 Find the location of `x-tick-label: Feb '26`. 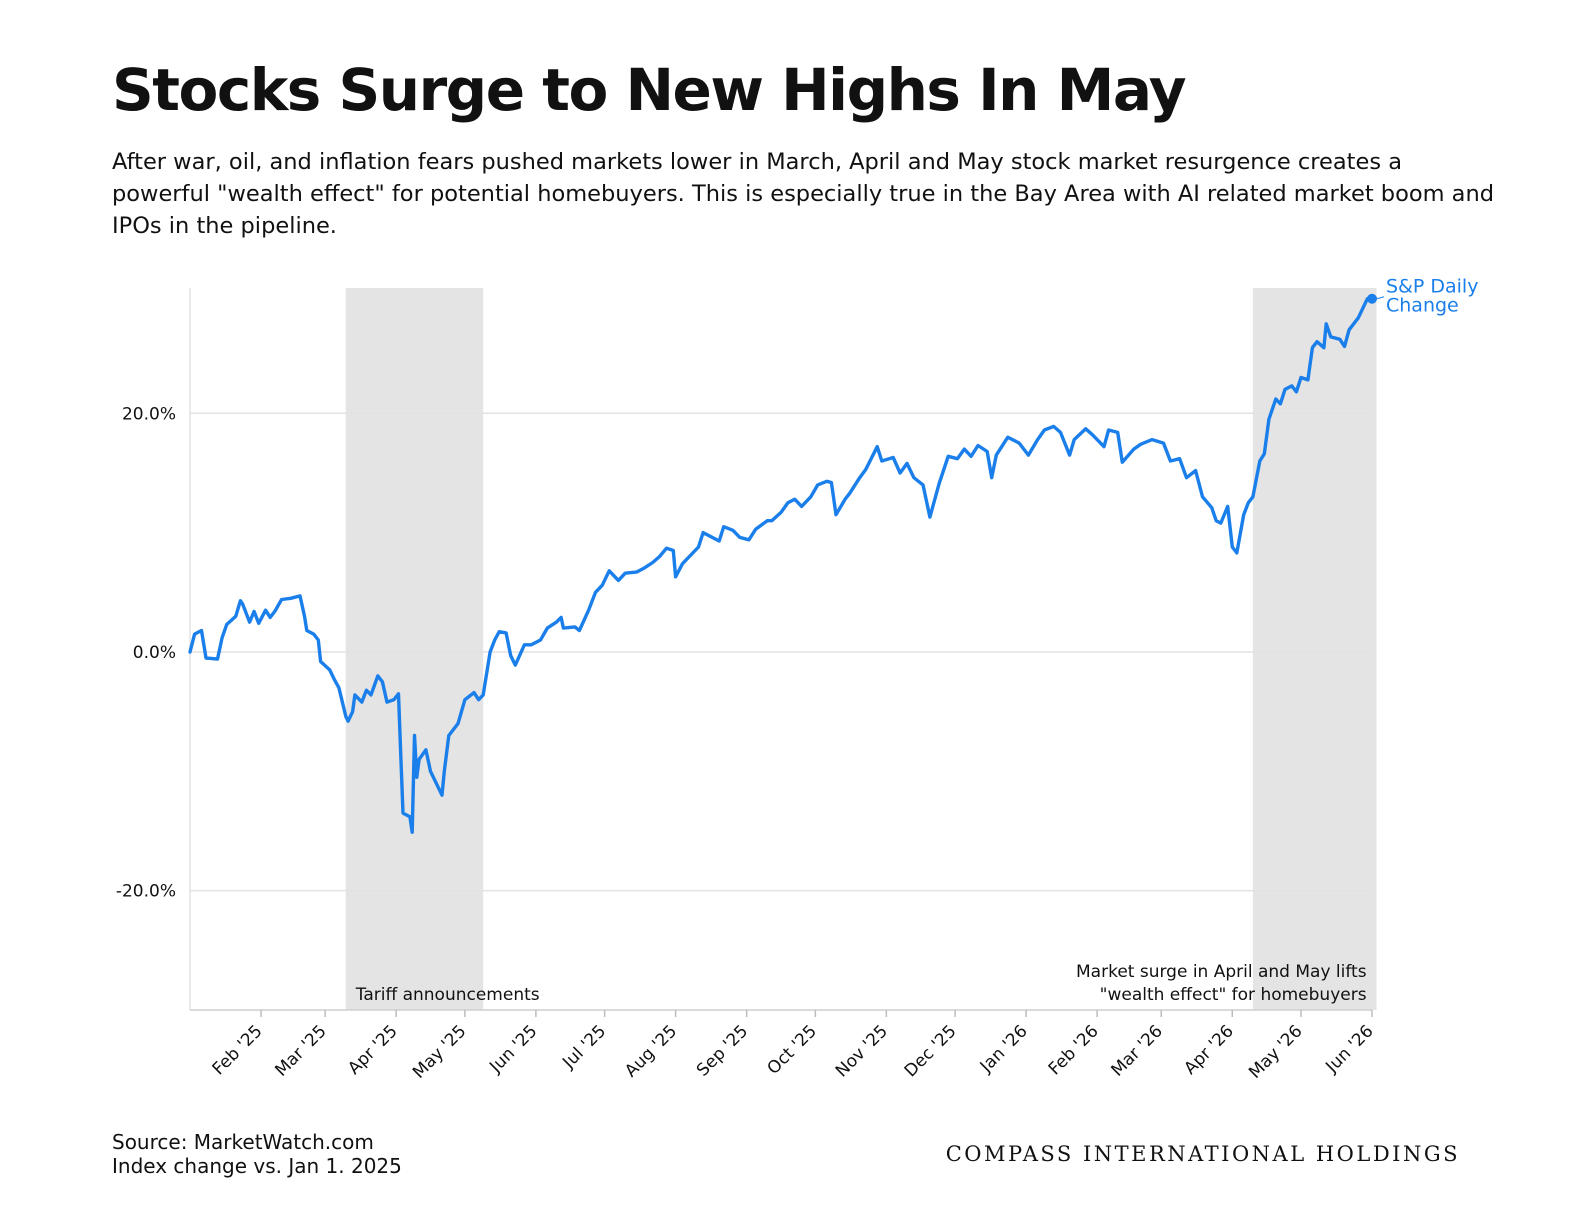

x-tick-label: Feb '26 is located at coordinates (1074, 1050).